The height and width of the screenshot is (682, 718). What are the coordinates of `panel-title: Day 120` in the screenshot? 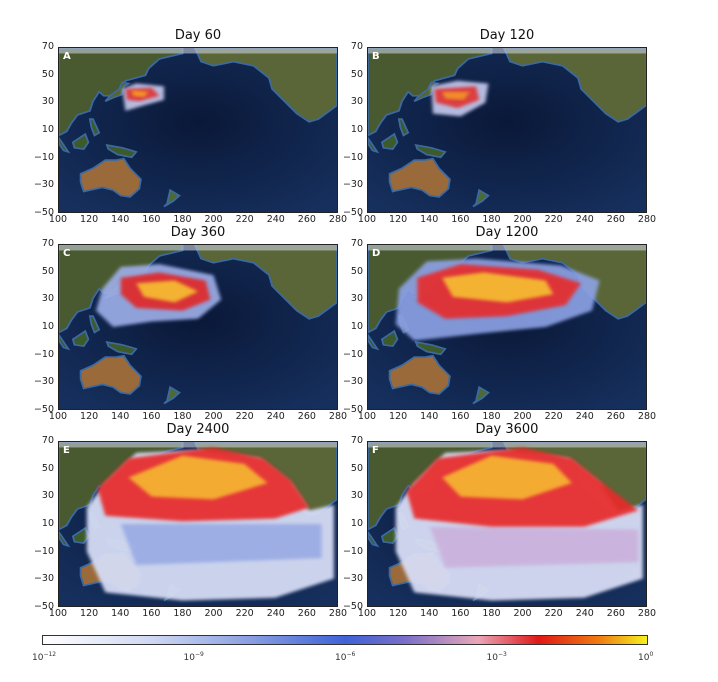 It's located at (507, 35).